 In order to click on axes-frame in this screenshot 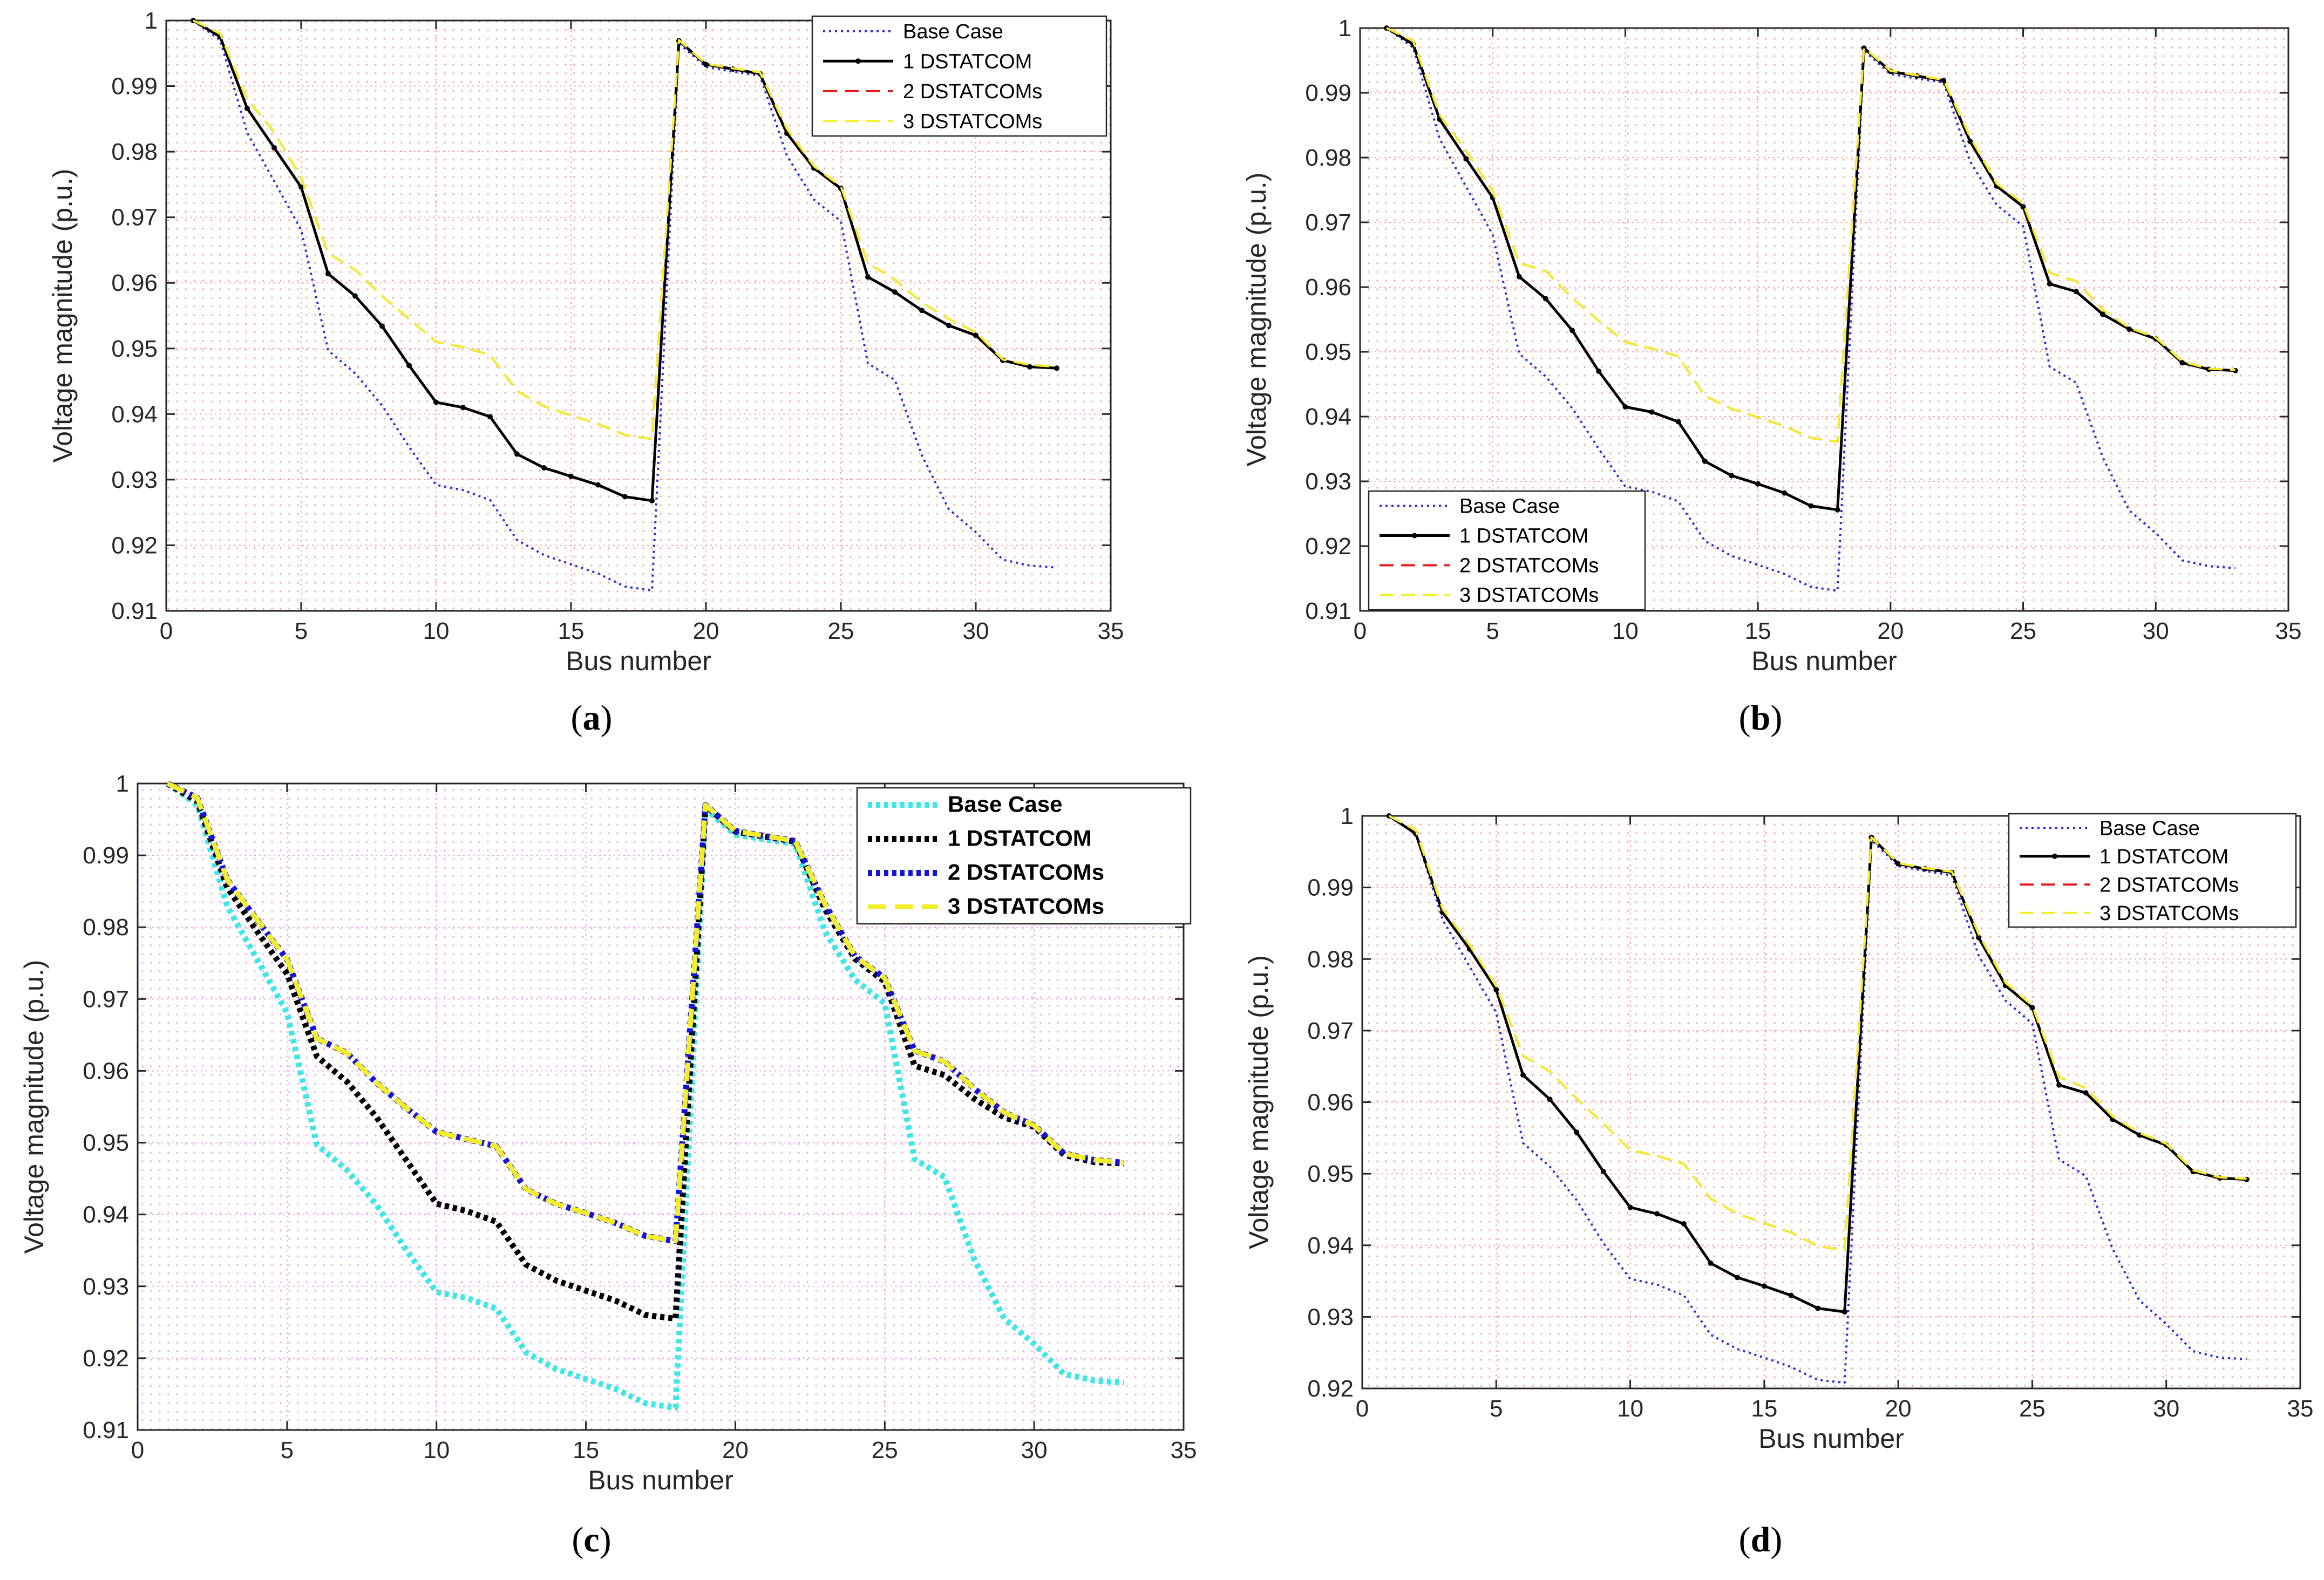, I will do `click(1824, 319)`.